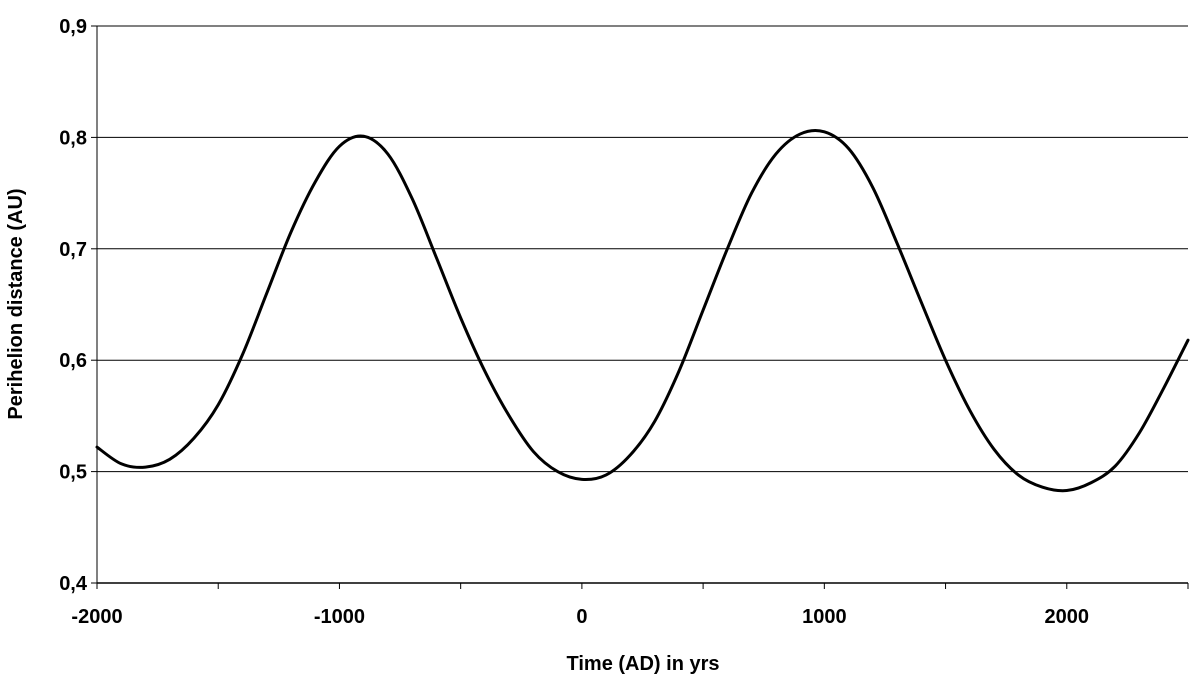  I want to click on y-tick-label: 0,4, so click(73, 584).